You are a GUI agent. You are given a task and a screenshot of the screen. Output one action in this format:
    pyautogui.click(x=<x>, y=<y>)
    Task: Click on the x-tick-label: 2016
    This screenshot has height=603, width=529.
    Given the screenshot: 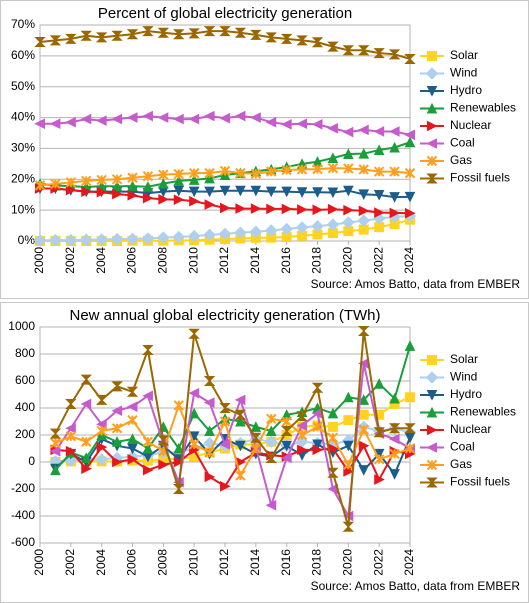 What is the action you would take?
    pyautogui.click(x=286, y=562)
    